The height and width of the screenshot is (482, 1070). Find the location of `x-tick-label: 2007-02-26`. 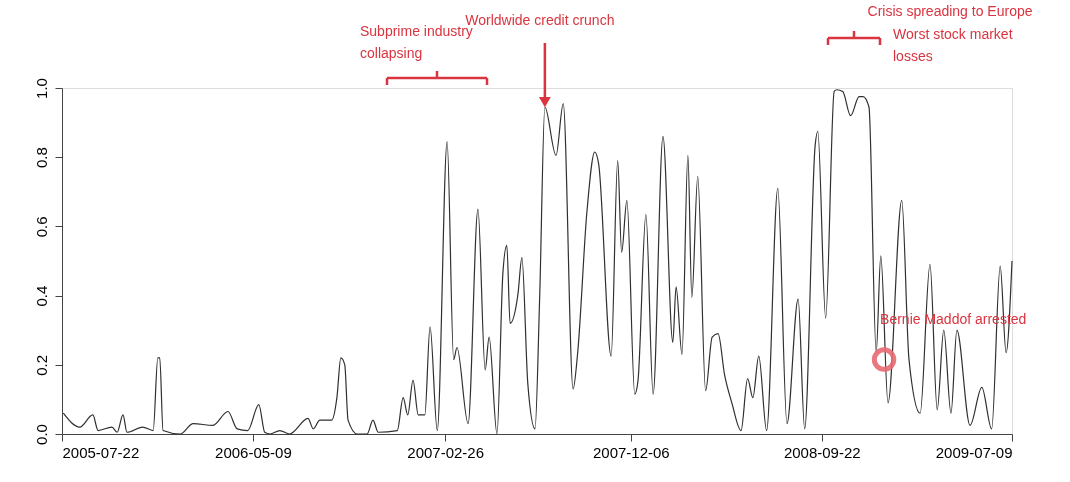

x-tick-label: 2007-02-26 is located at coordinates (446, 452).